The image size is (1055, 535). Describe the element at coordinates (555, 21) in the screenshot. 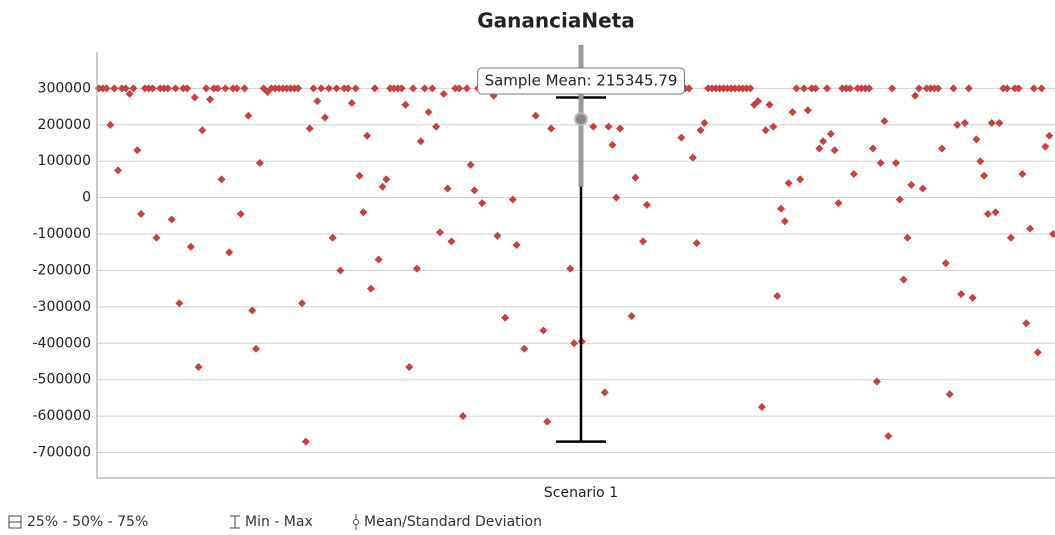

I see `chart-title: GananciaNeta` at that location.